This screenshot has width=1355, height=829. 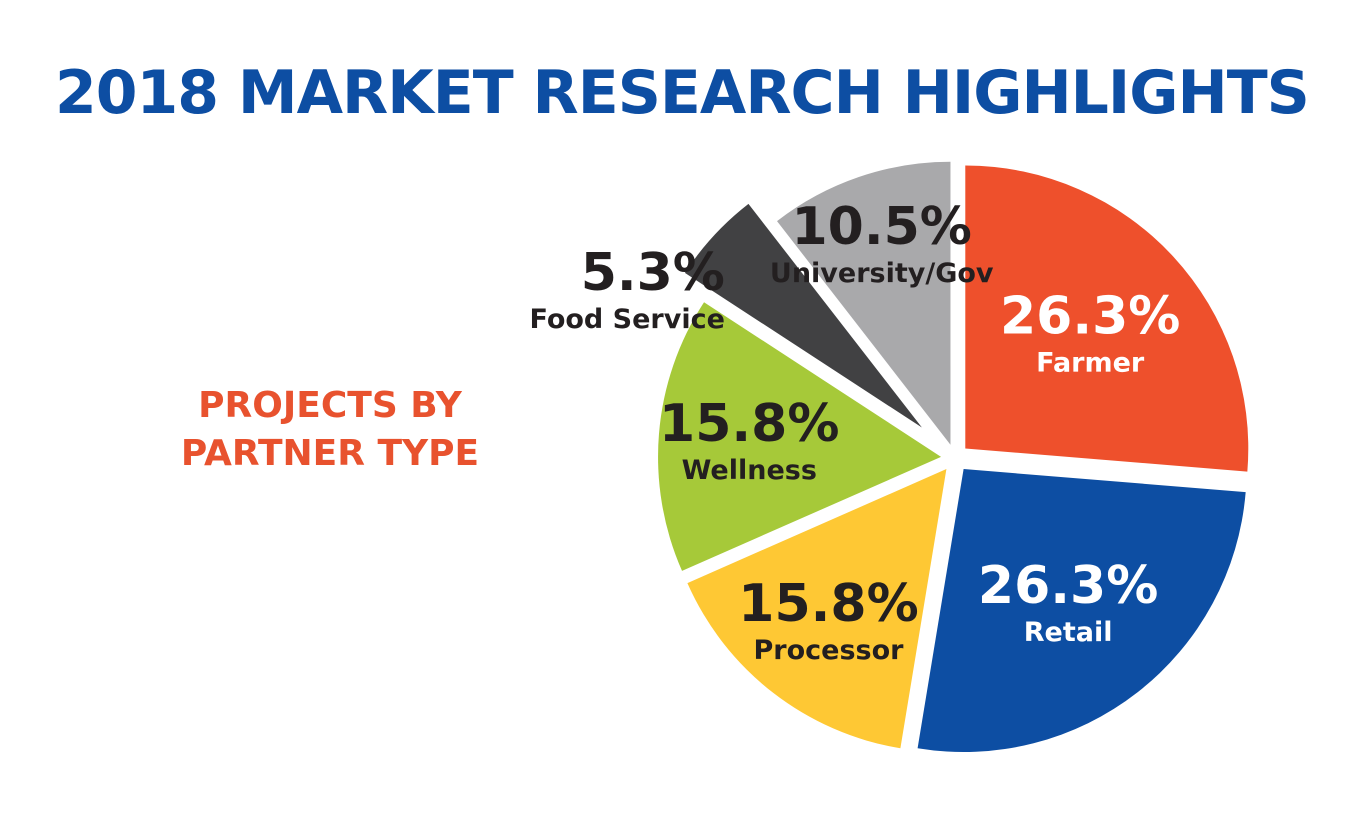 I want to click on slice-category-label: Wellness, so click(x=749, y=470).